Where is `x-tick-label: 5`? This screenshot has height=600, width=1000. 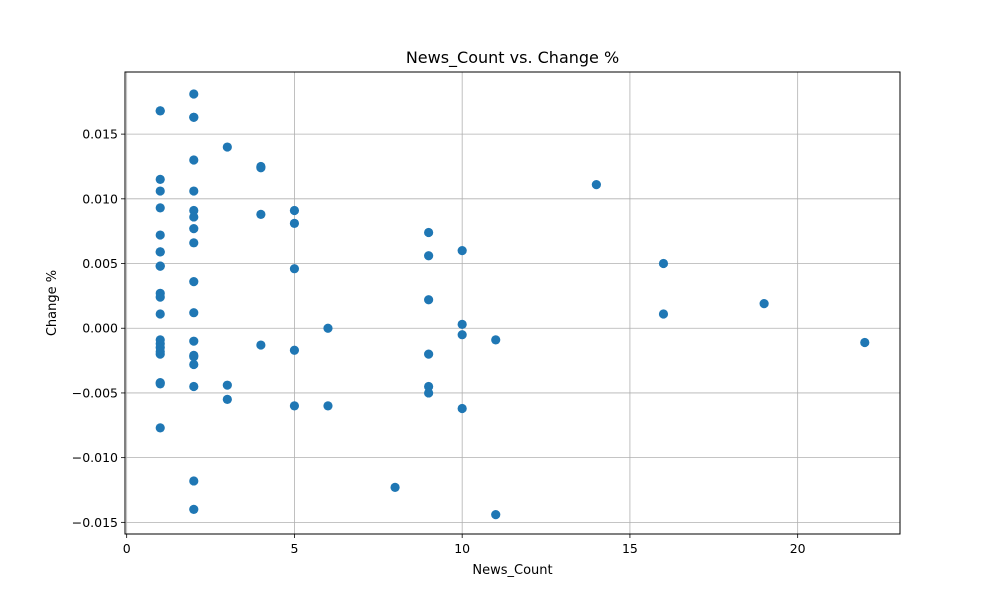
x-tick-label: 5 is located at coordinates (294, 548).